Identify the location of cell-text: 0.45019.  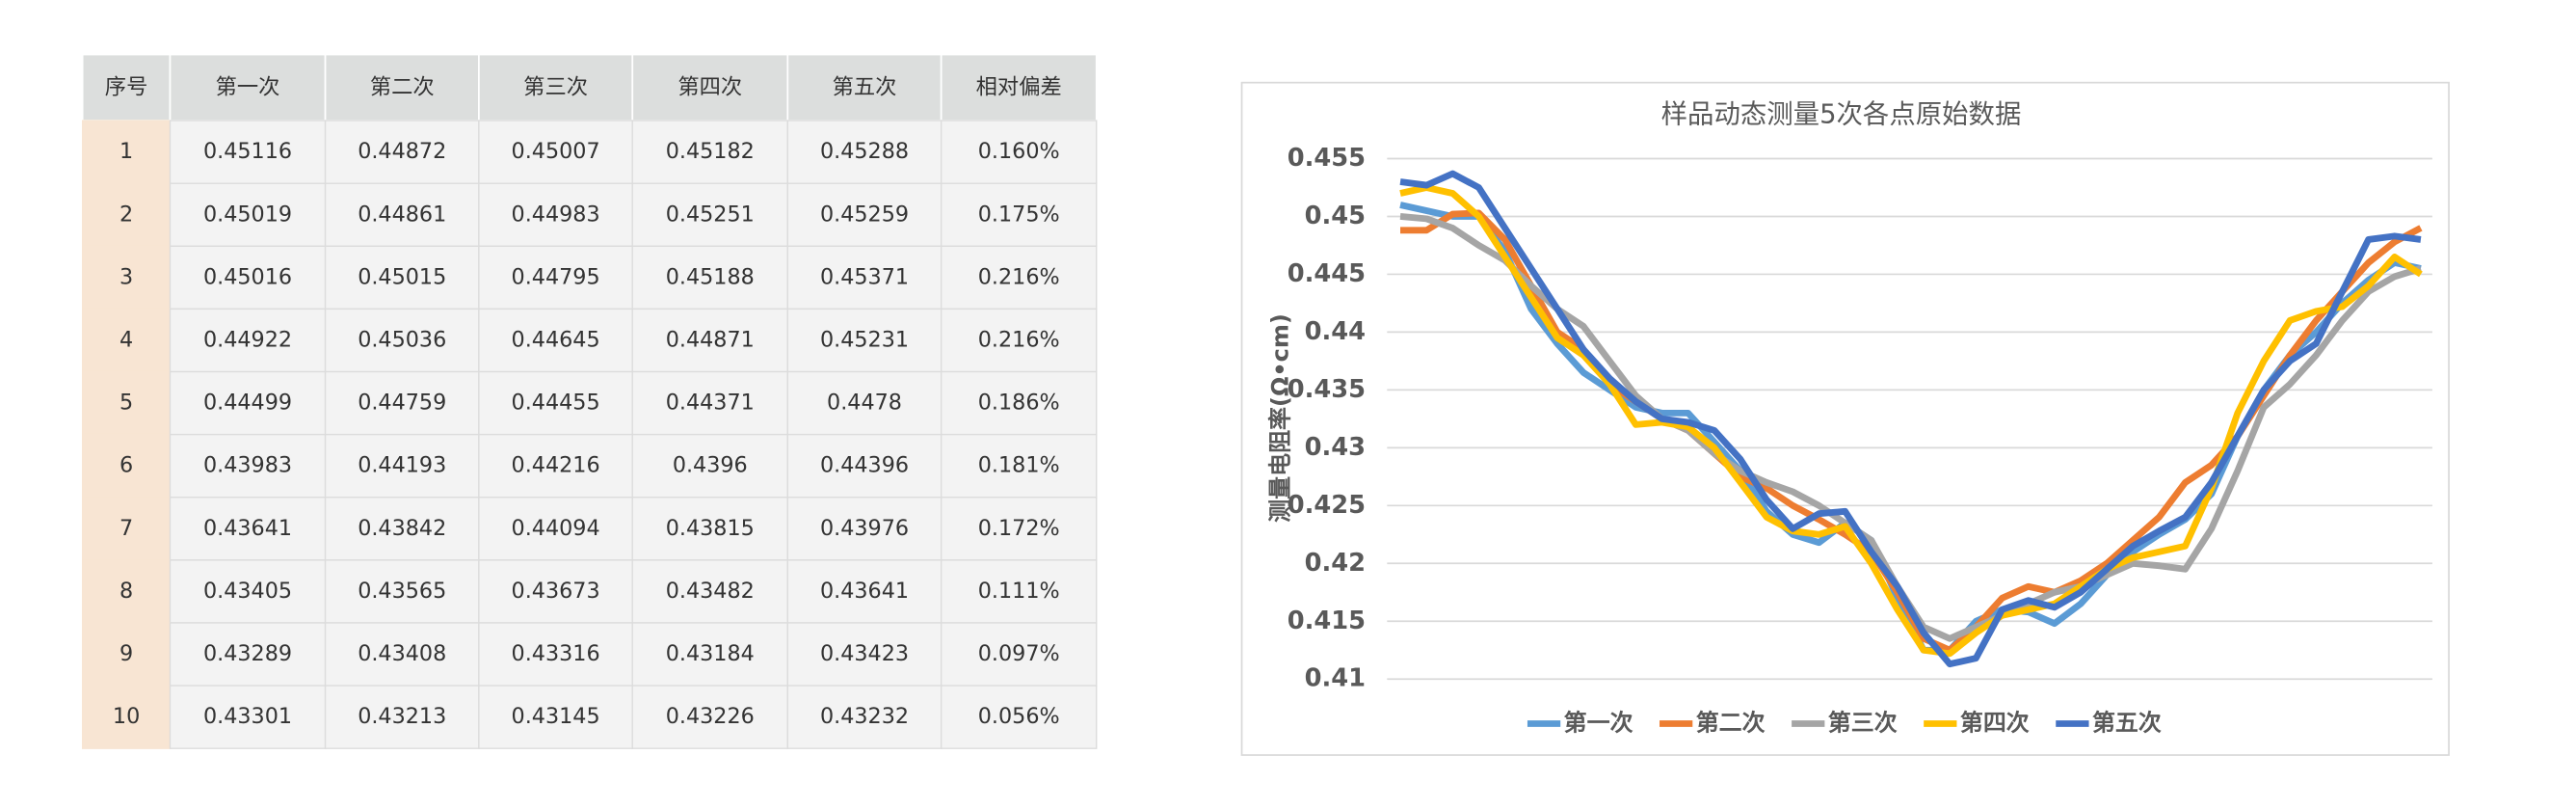
(248, 215).